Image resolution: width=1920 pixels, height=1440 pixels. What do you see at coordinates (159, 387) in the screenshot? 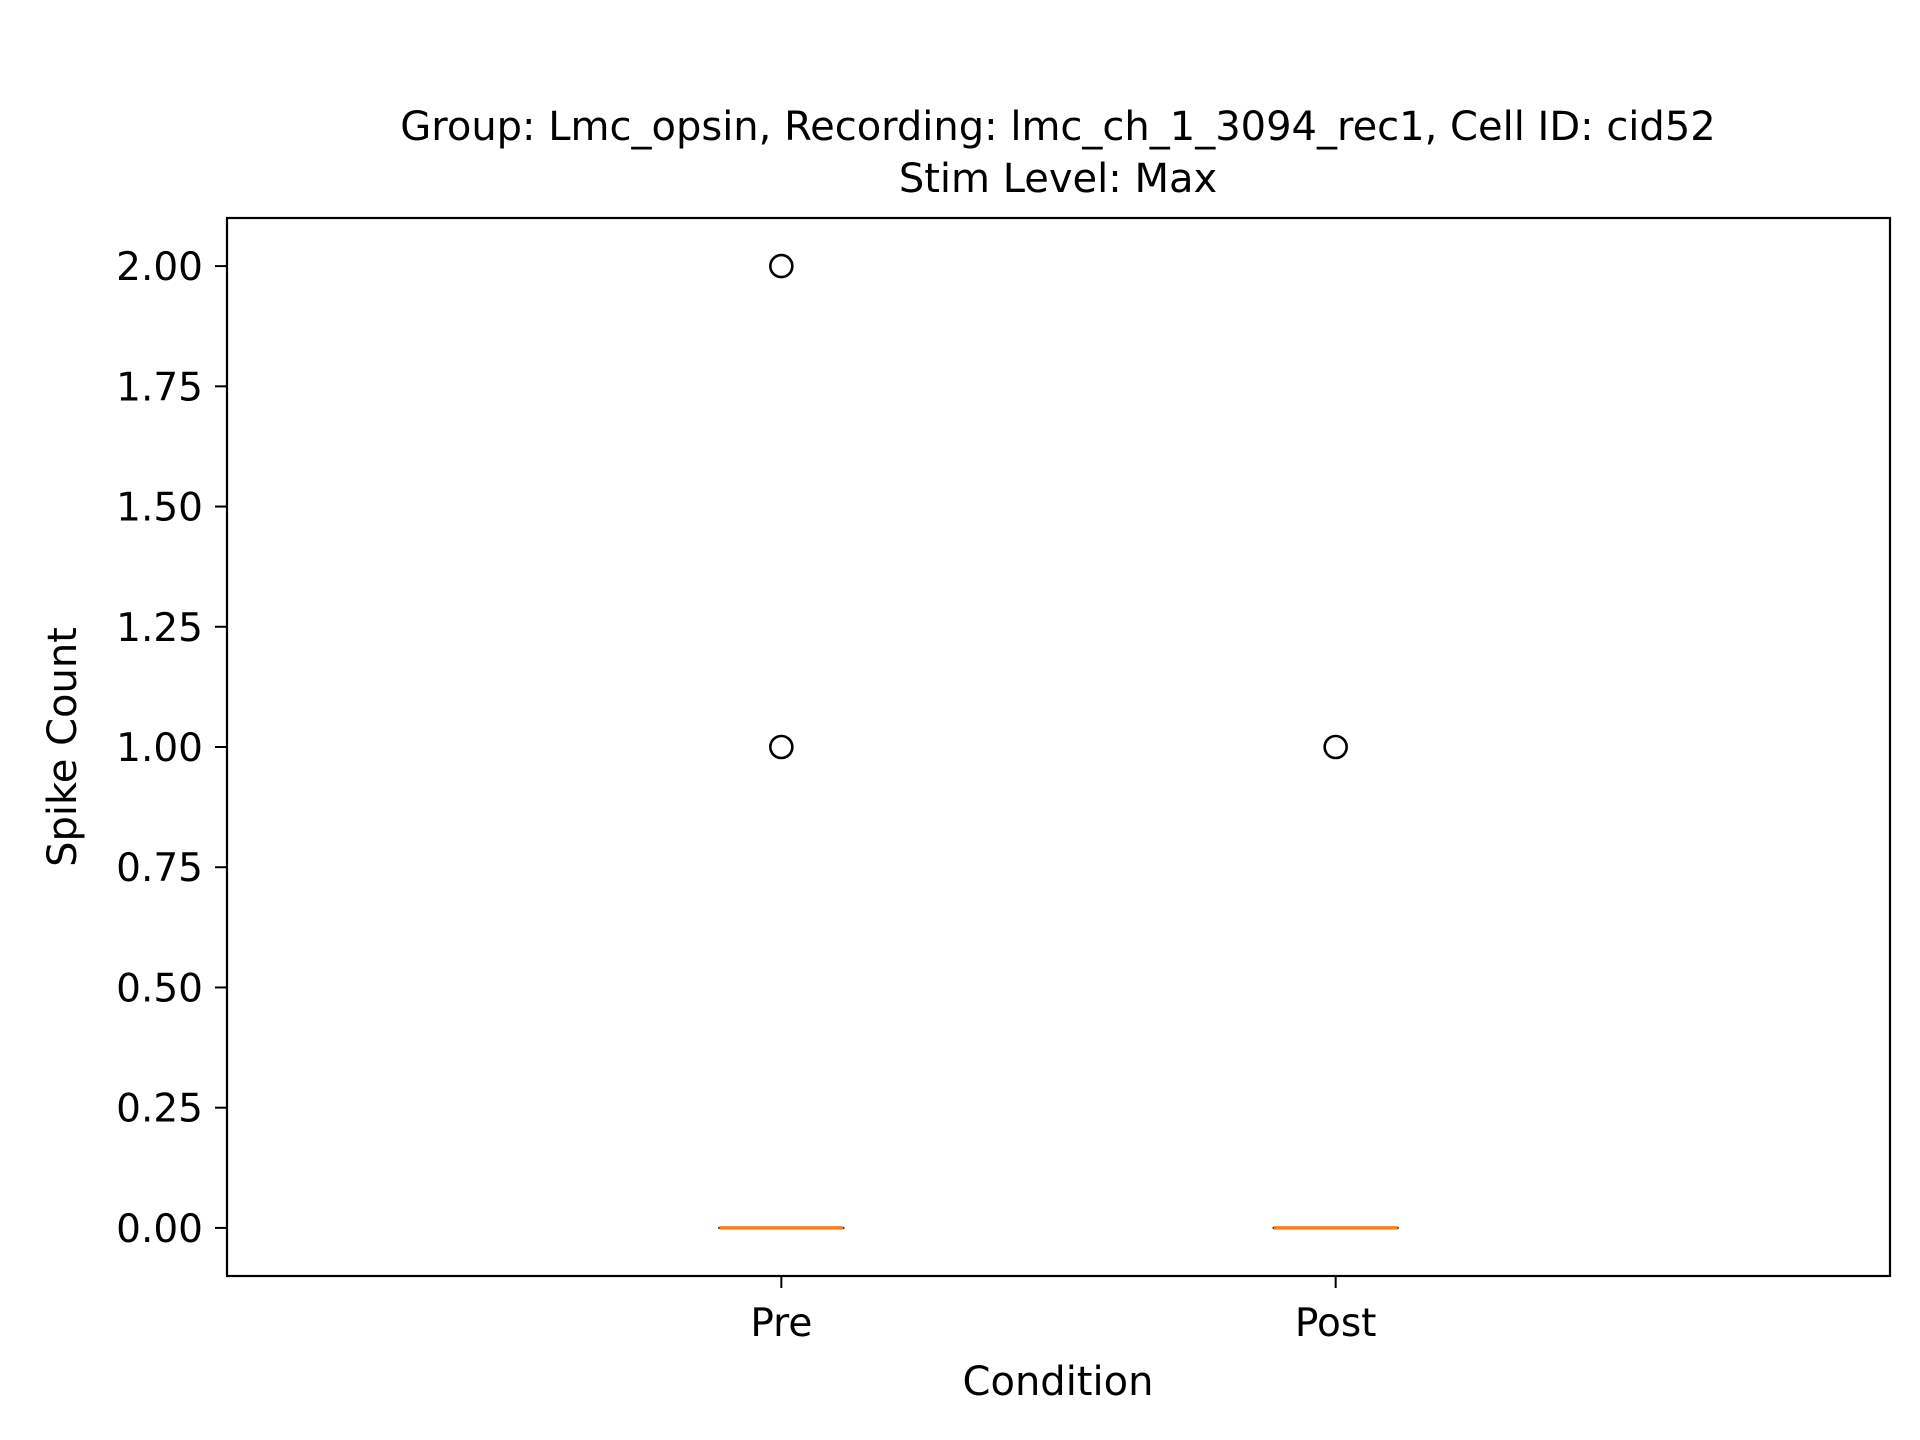
I see `y-tick-label: 1.75` at bounding box center [159, 387].